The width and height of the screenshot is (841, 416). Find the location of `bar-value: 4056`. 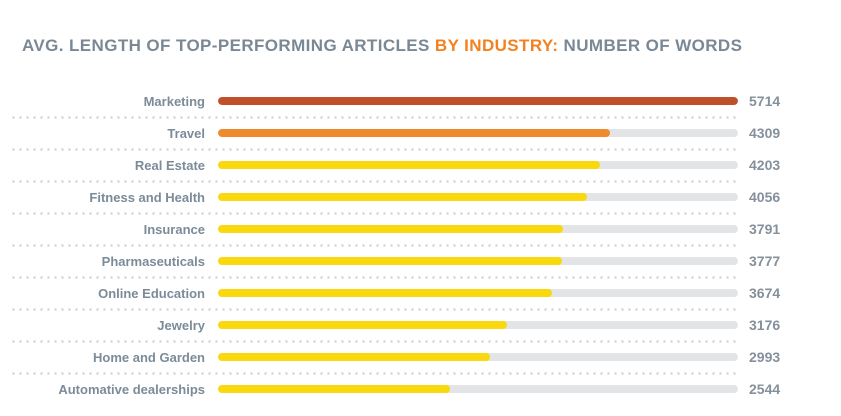

bar-value: 4056 is located at coordinates (765, 197).